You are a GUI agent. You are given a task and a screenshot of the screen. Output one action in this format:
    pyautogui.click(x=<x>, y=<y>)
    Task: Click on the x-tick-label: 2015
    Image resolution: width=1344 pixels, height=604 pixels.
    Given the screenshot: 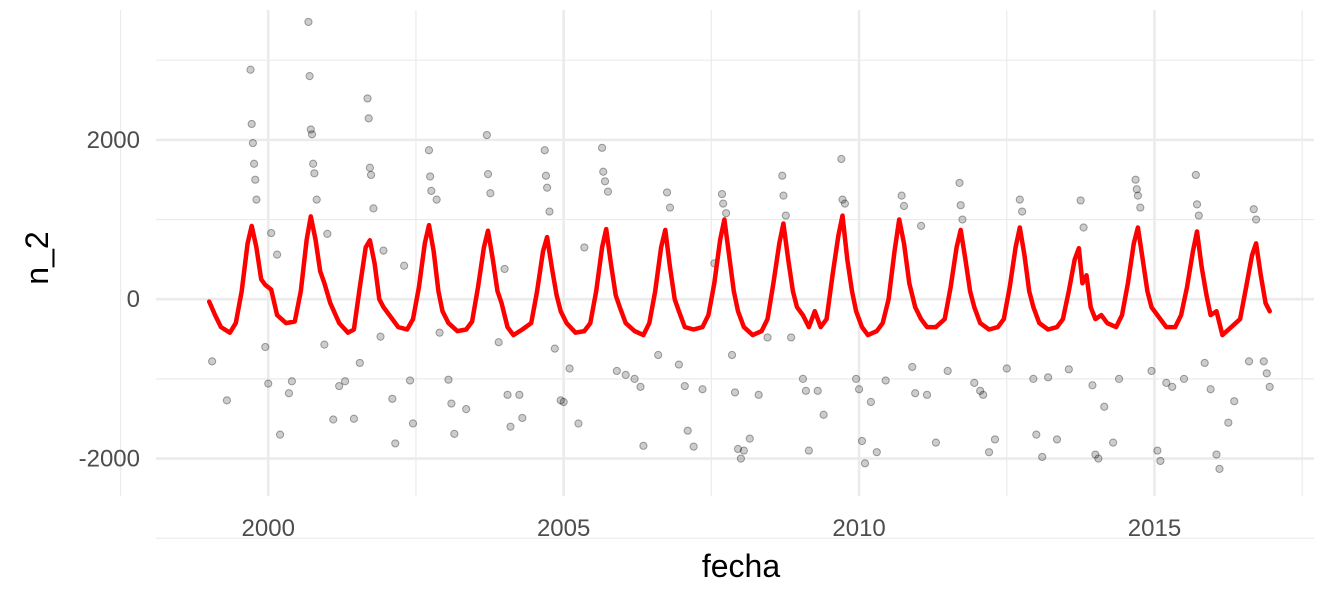 What is the action you would take?
    pyautogui.click(x=1154, y=528)
    